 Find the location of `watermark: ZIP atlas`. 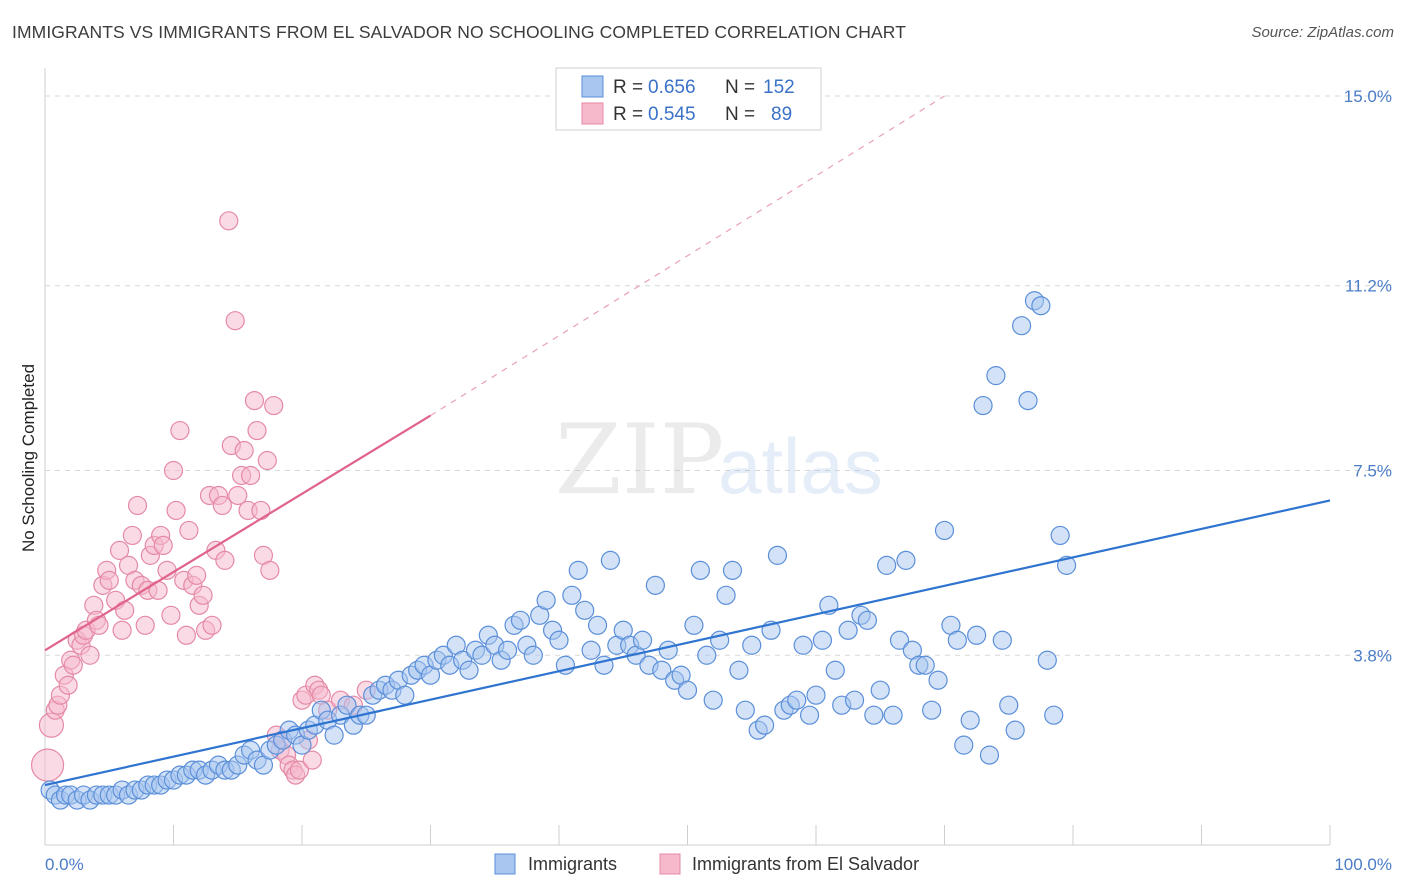

watermark: ZIP atlas is located at coordinates (719, 460).